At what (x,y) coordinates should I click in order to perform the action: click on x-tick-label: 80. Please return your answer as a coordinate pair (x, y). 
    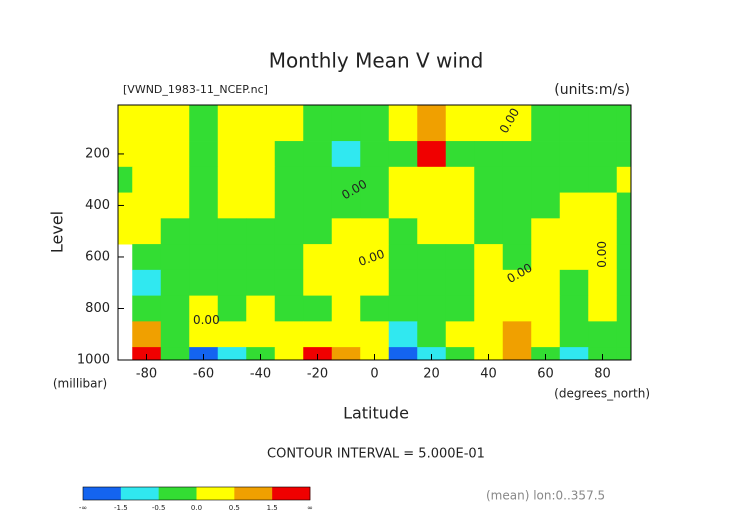
    Looking at the image, I should click on (602, 374).